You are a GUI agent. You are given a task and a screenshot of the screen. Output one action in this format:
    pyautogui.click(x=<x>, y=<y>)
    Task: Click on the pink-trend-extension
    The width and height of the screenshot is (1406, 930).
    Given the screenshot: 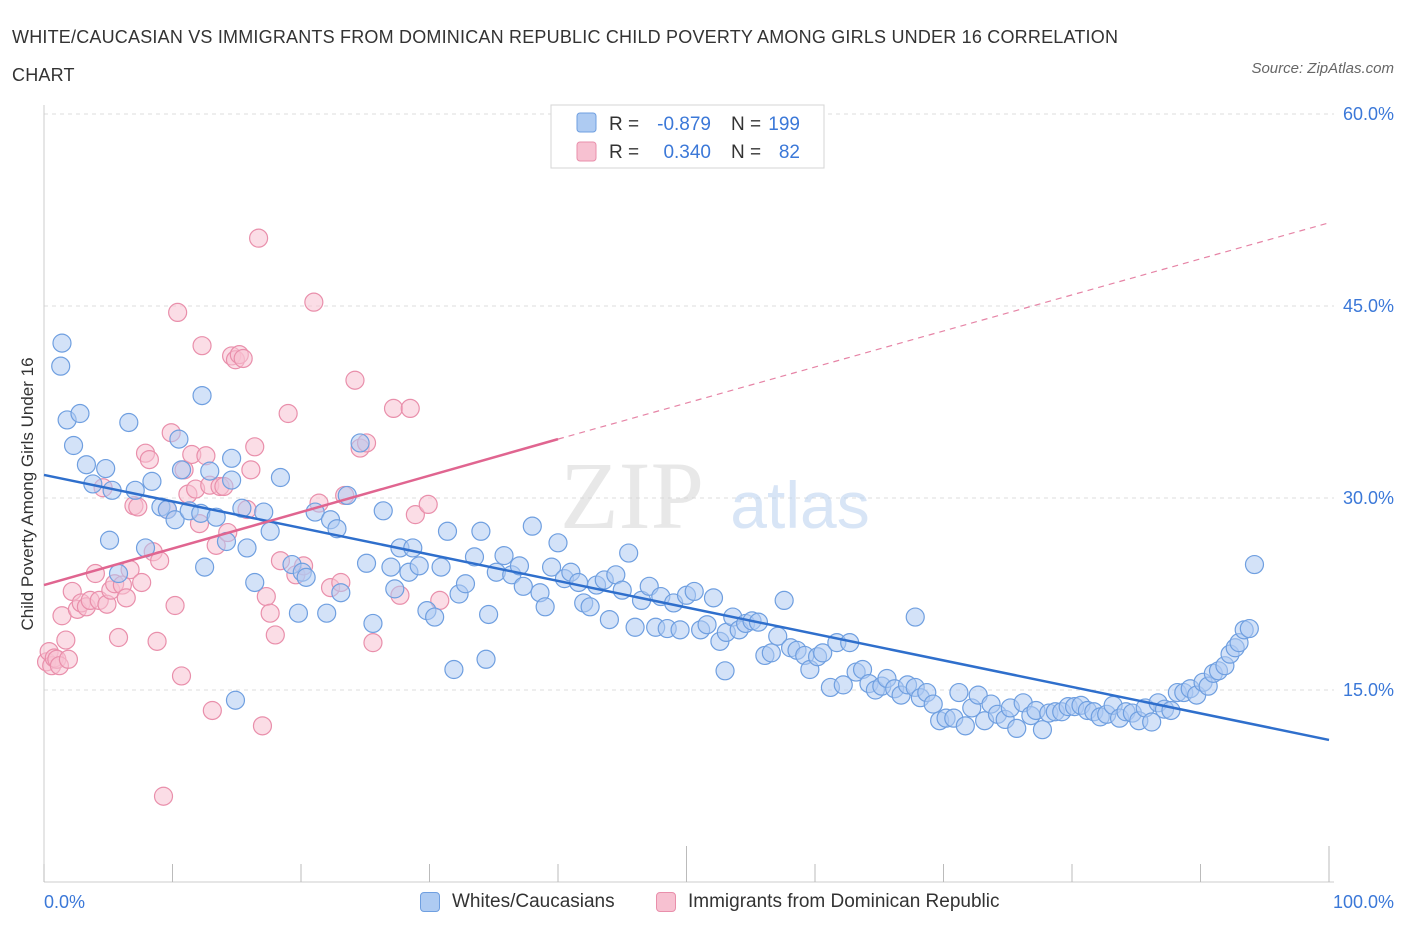 What is the action you would take?
    pyautogui.click(x=943, y=331)
    